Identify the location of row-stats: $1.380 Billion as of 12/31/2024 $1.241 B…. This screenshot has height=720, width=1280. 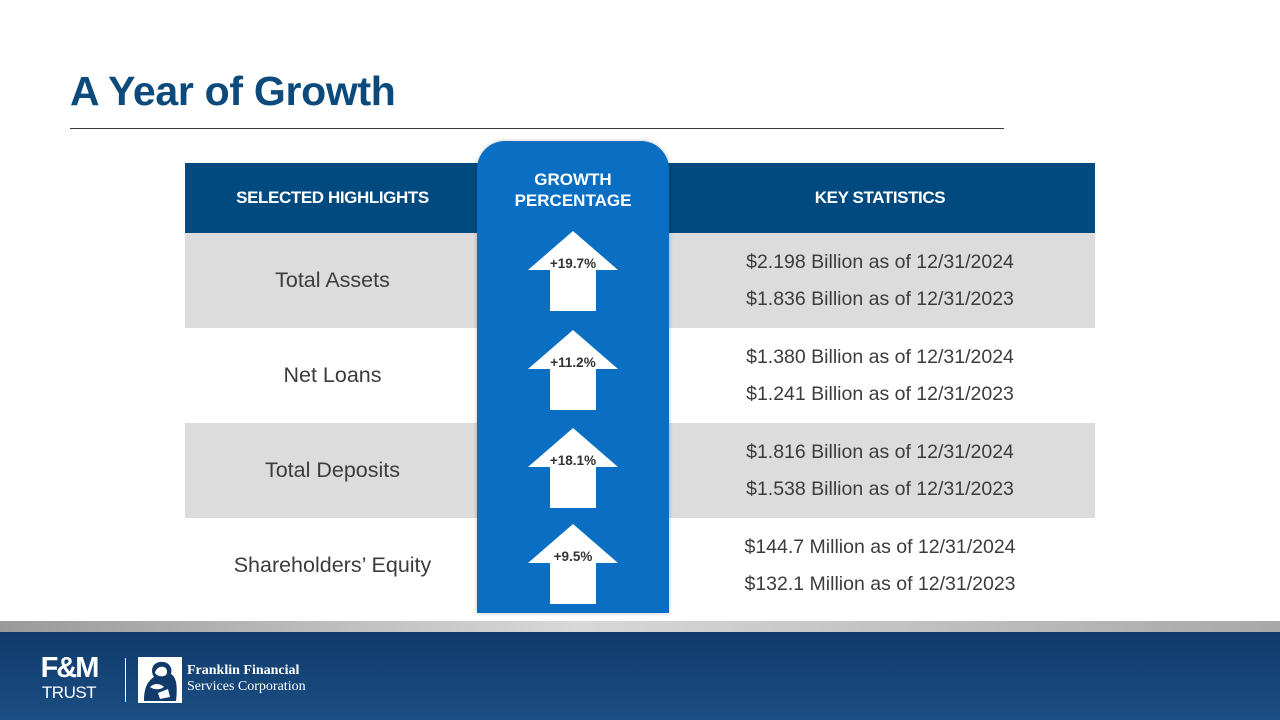
(880, 375).